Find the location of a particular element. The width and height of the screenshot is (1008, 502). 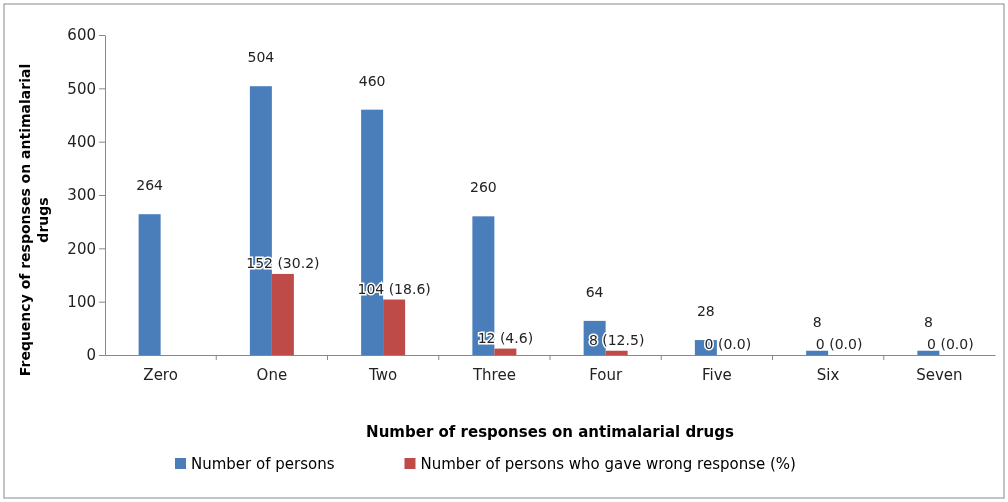

x-tick-label: Three is located at coordinates (493, 374).